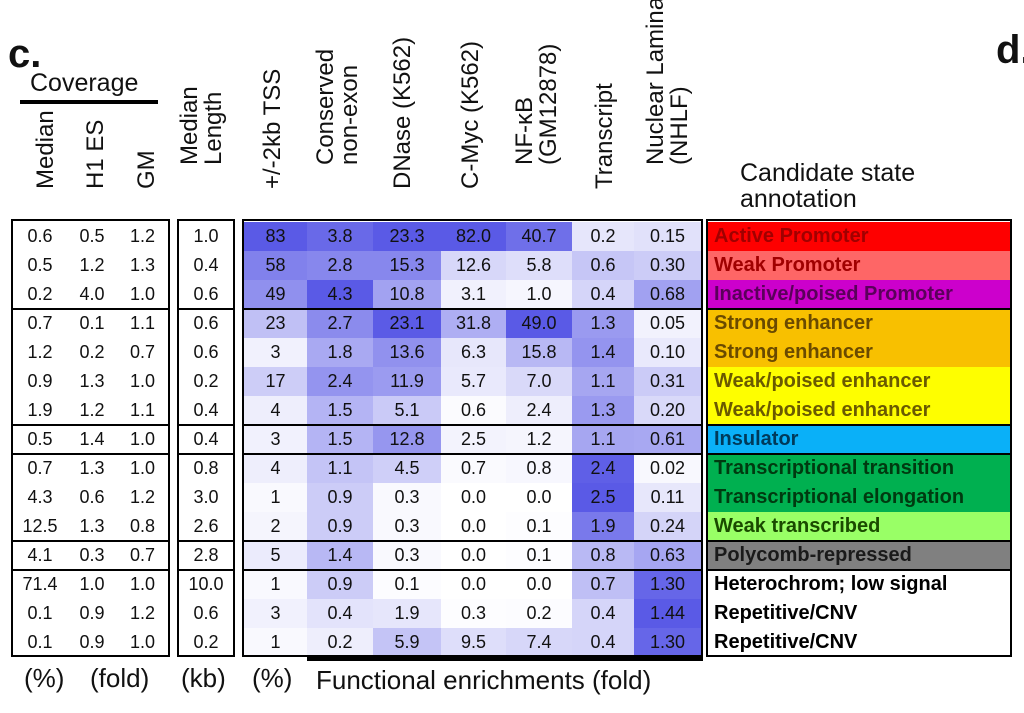 The width and height of the screenshot is (1024, 713). I want to click on panel-label-c: c., so click(25, 54).